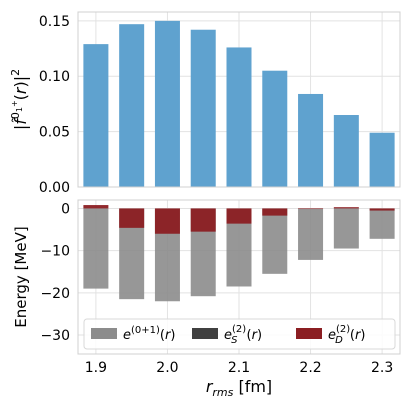 This screenshot has width=415, height=419. I want to click on bottom-y-tick-label: −10, so click(55, 252).